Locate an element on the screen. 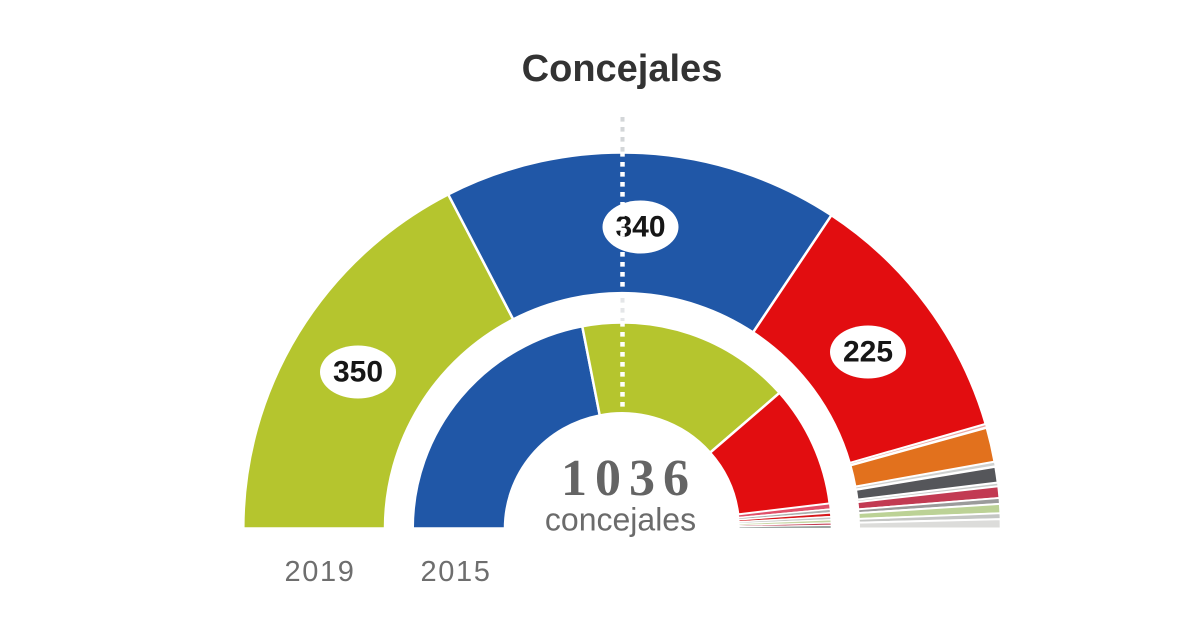  svg-text: Concejales is located at coordinates (622, 69).